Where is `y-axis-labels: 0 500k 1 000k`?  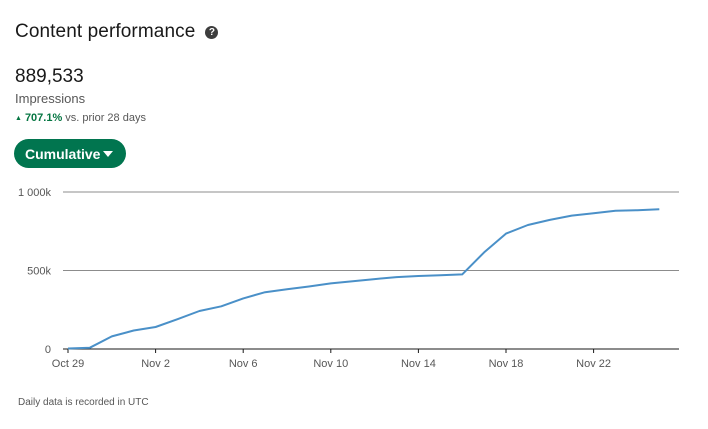
y-axis-labels: 0 500k 1 000k is located at coordinates (35, 271).